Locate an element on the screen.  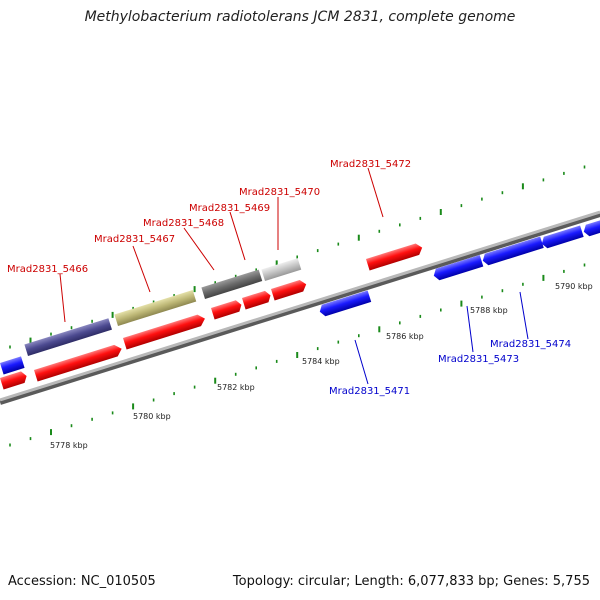
gene-label-mrad2831-5473: Mrad2831_5473 is located at coordinates (478, 359).